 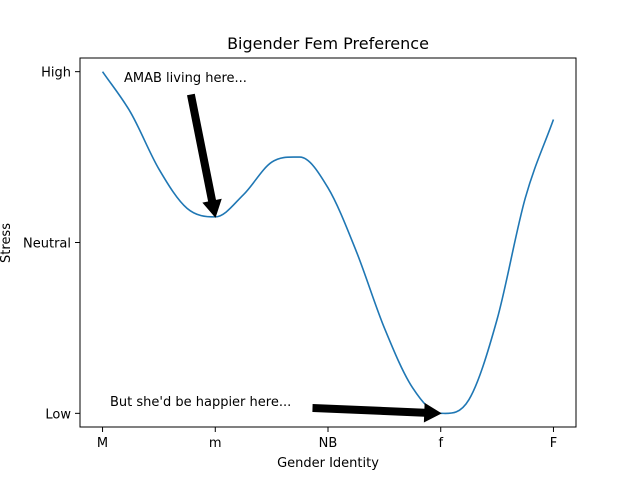 What do you see at coordinates (328, 43) in the screenshot?
I see `chart-title: Bigender Fem Preference` at bounding box center [328, 43].